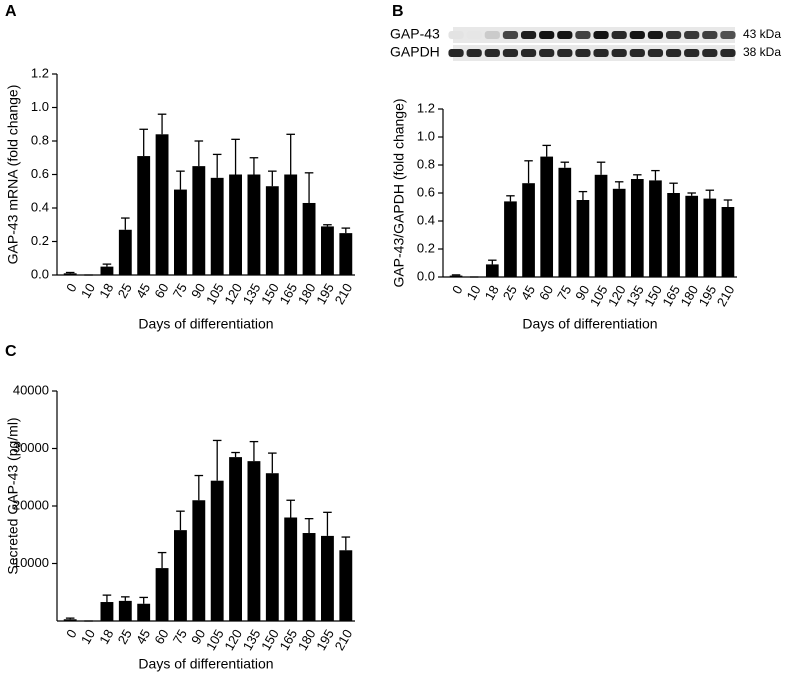 The width and height of the screenshot is (790, 679). I want to click on blot-size: 43 kDa, so click(762, 34).